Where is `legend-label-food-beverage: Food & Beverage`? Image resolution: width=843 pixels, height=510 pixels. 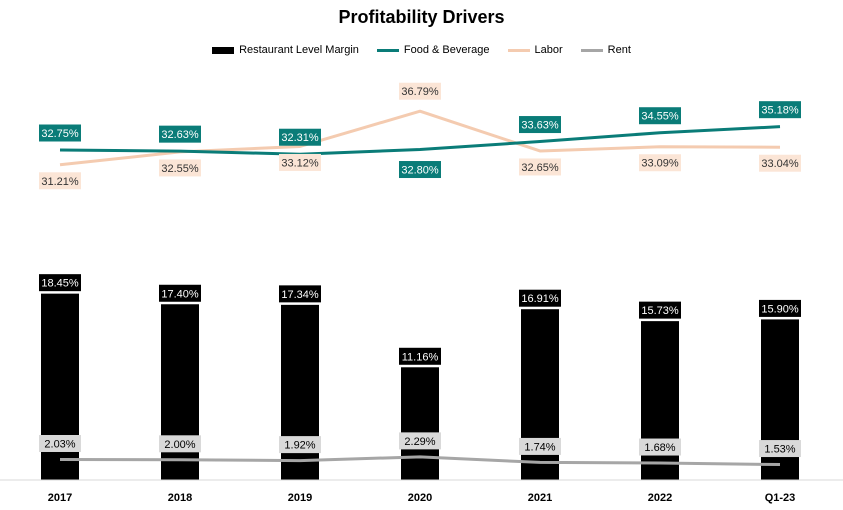
legend-label-food-beverage: Food & Beverage is located at coordinates (446, 50).